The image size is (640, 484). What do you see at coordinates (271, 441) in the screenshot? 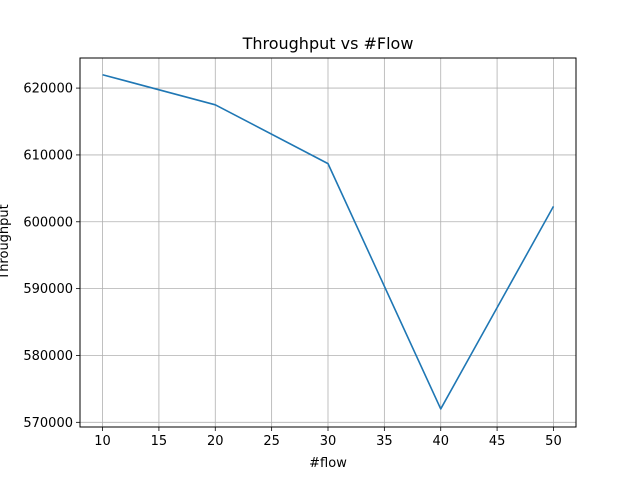
I see `x-tick-label: 25` at bounding box center [271, 441].